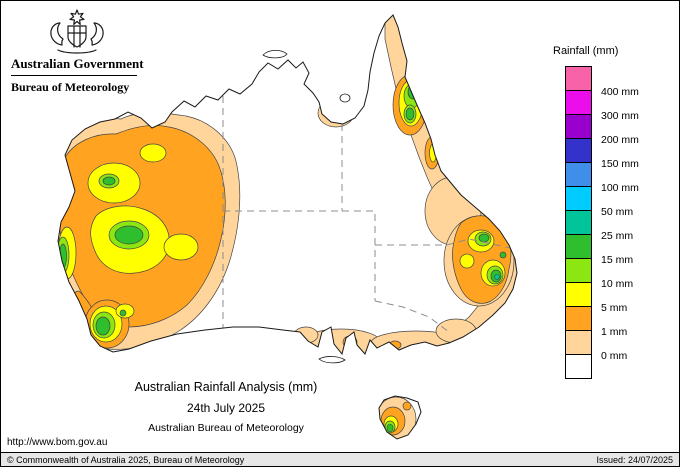 Image resolution: width=680 pixels, height=467 pixels. I want to click on legend-label-darkblue: 150 mm, so click(620, 164).